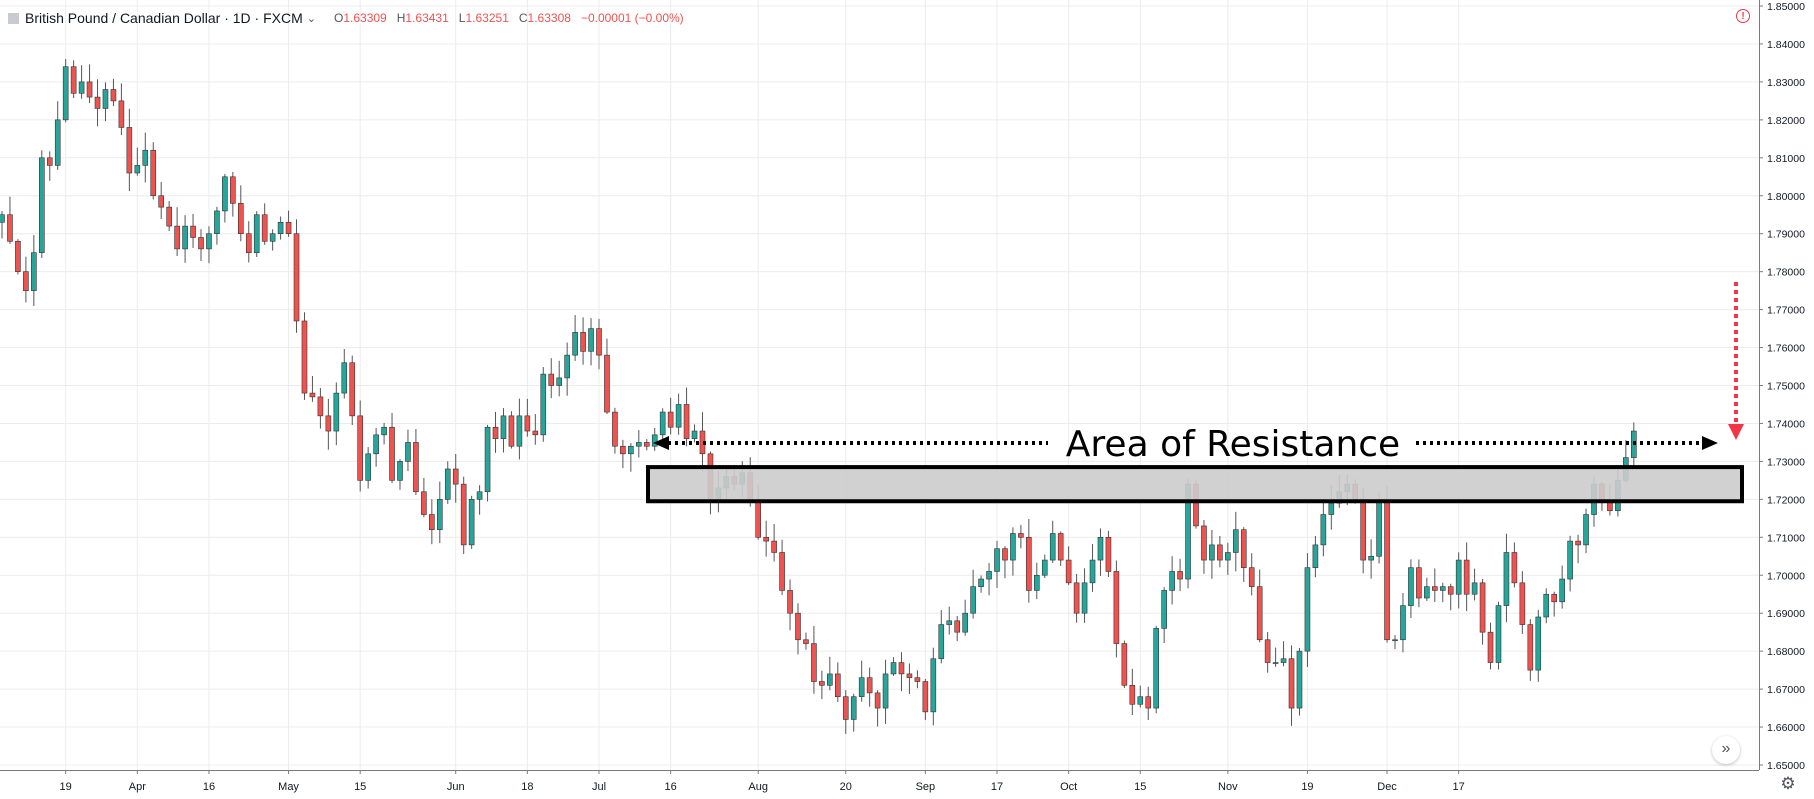 The image size is (1814, 799). Describe the element at coordinates (1140, 787) in the screenshot. I see `time-tick-label: 15` at that location.